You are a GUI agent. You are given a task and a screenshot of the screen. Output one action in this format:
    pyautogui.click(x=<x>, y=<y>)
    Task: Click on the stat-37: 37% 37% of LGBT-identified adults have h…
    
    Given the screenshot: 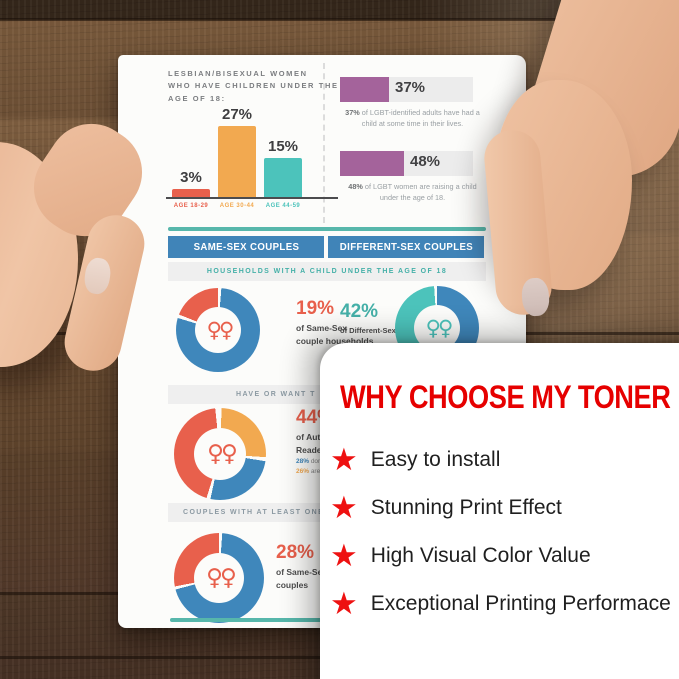 What is the action you would take?
    pyautogui.click(x=415, y=103)
    